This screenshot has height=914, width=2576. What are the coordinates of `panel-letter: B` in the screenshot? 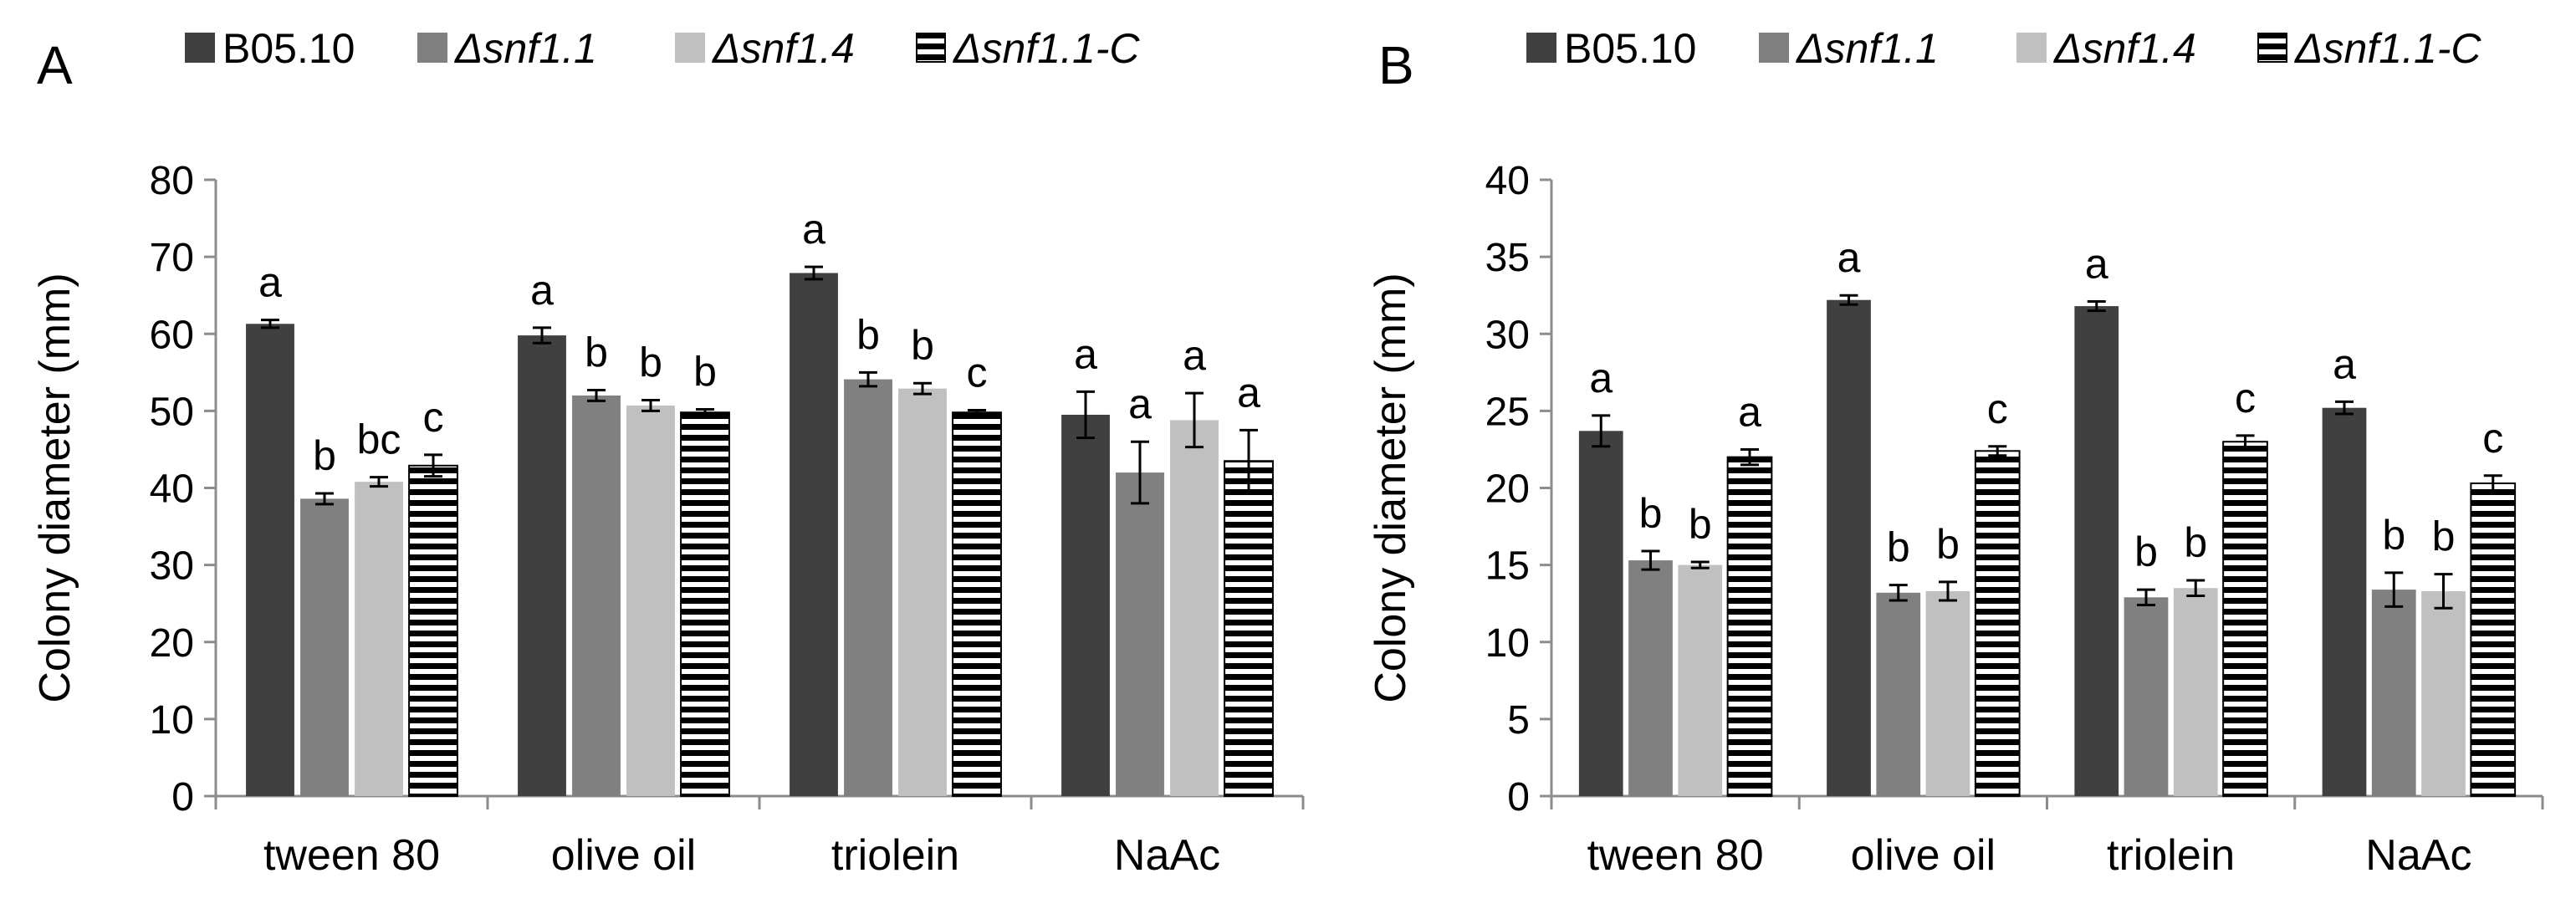 It's located at (1396, 65).